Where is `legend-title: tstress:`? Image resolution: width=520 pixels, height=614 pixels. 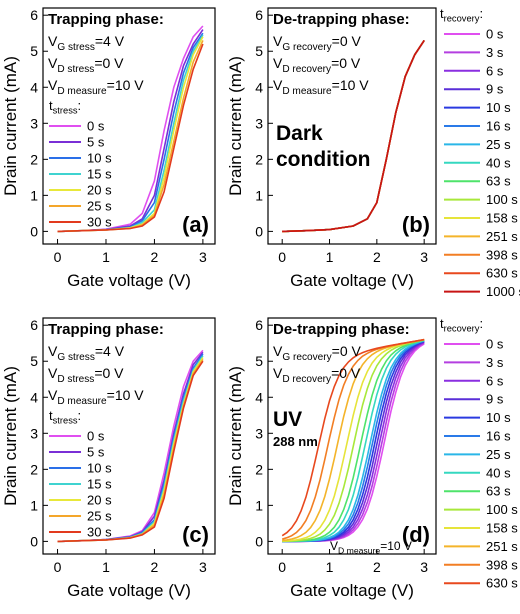
legend-title: tstress: is located at coordinates (65, 417).